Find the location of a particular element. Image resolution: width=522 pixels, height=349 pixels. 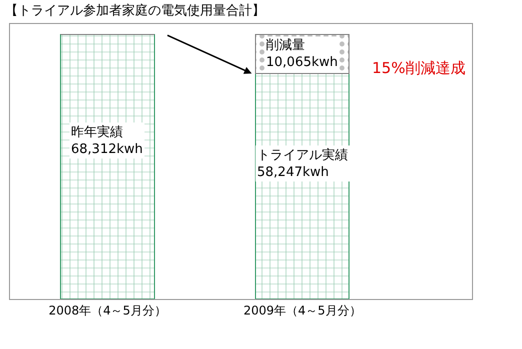

x-tick-label: 2008年（4～5月分） is located at coordinates (107, 310).